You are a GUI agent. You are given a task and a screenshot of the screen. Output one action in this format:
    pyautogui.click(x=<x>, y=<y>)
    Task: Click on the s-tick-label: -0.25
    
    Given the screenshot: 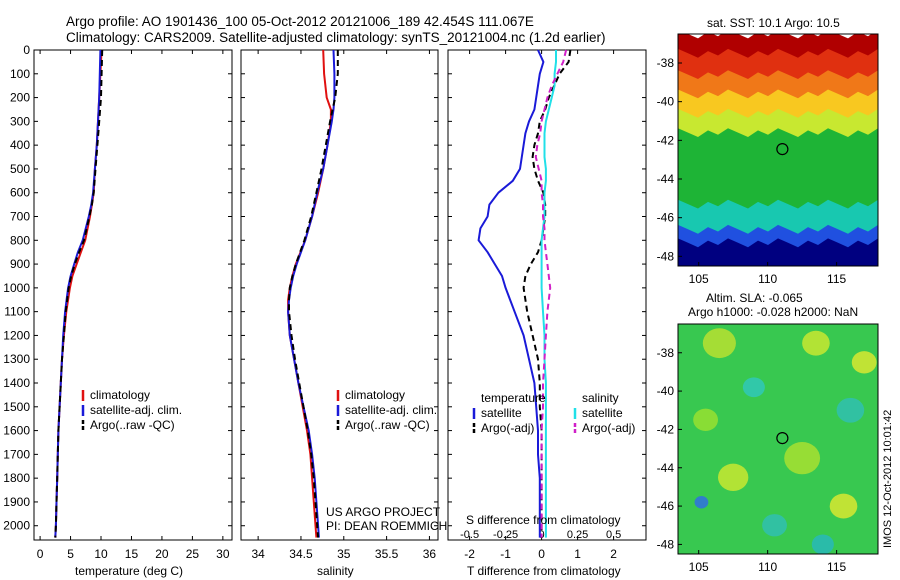 What is the action you would take?
    pyautogui.click(x=505, y=535)
    